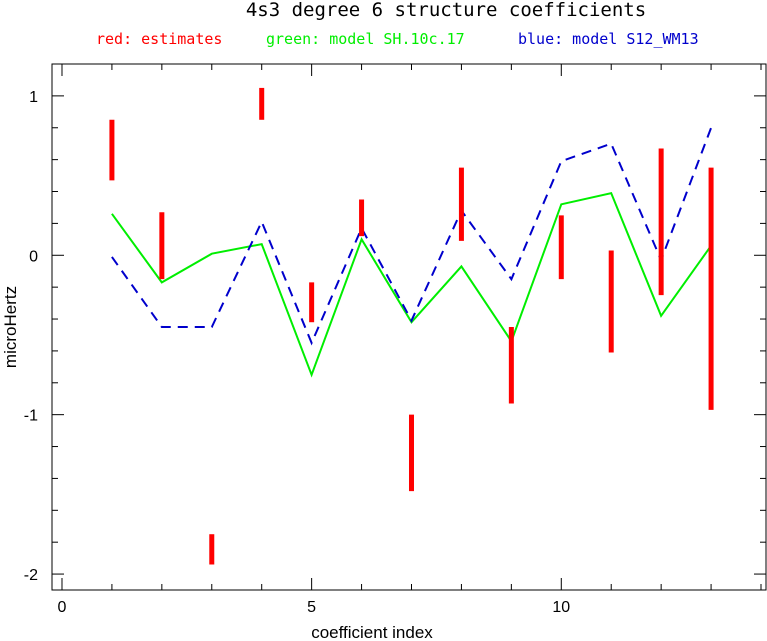 The height and width of the screenshot is (641, 767). I want to click on legend-model-s12wm13: blue: model S12_WM13, so click(608, 39).